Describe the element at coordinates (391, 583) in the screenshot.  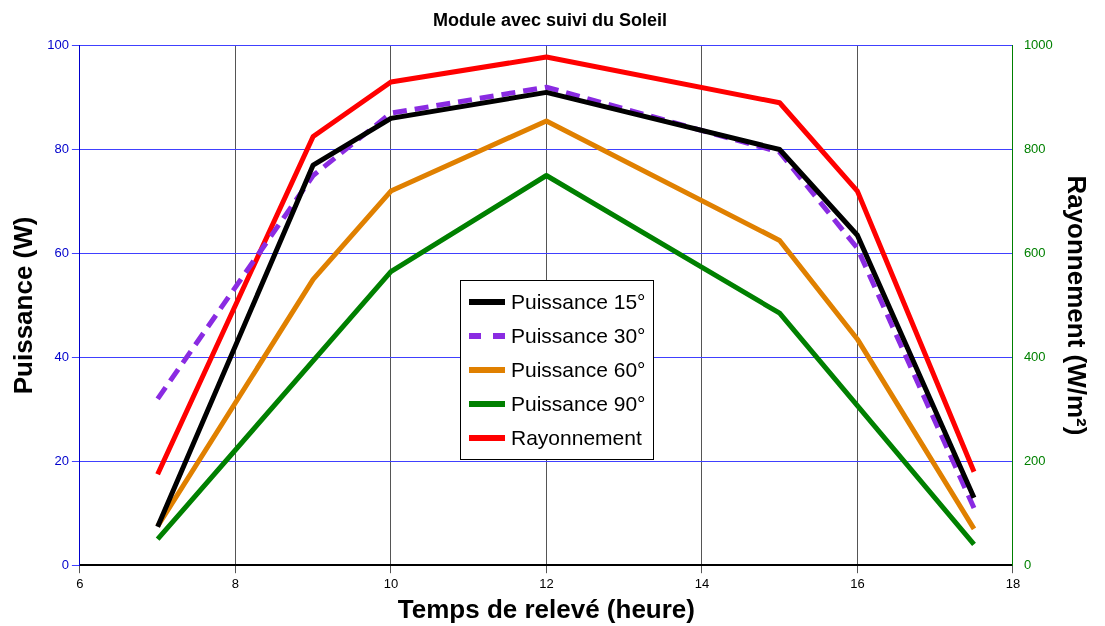
I see `x-tick-label: 10` at that location.